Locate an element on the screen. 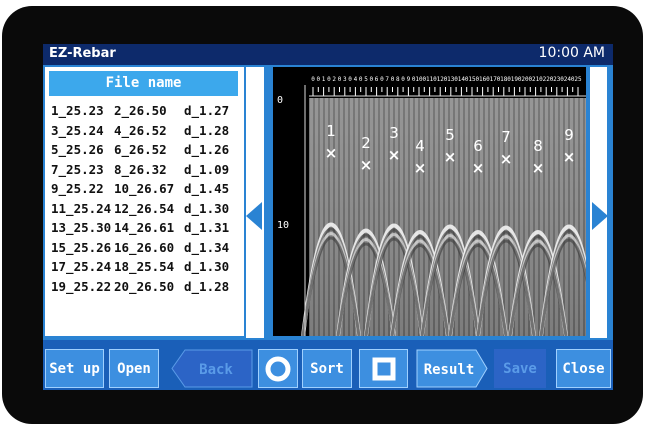 Image resolution: width=645 pixels, height=428 pixels. file-row: 3_25.24 4_26.52 d_1.28 is located at coordinates (146, 131).